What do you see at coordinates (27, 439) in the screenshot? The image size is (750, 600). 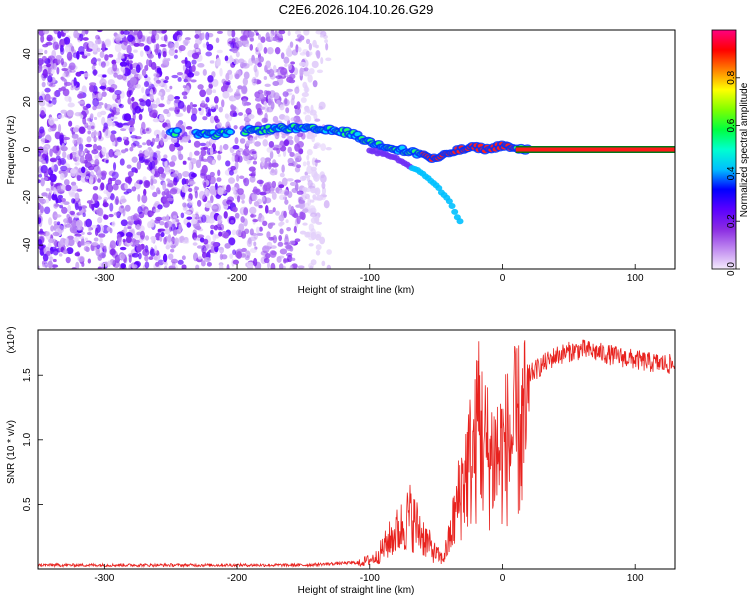 I see `y-tick-label: 1.0` at bounding box center [27, 439].